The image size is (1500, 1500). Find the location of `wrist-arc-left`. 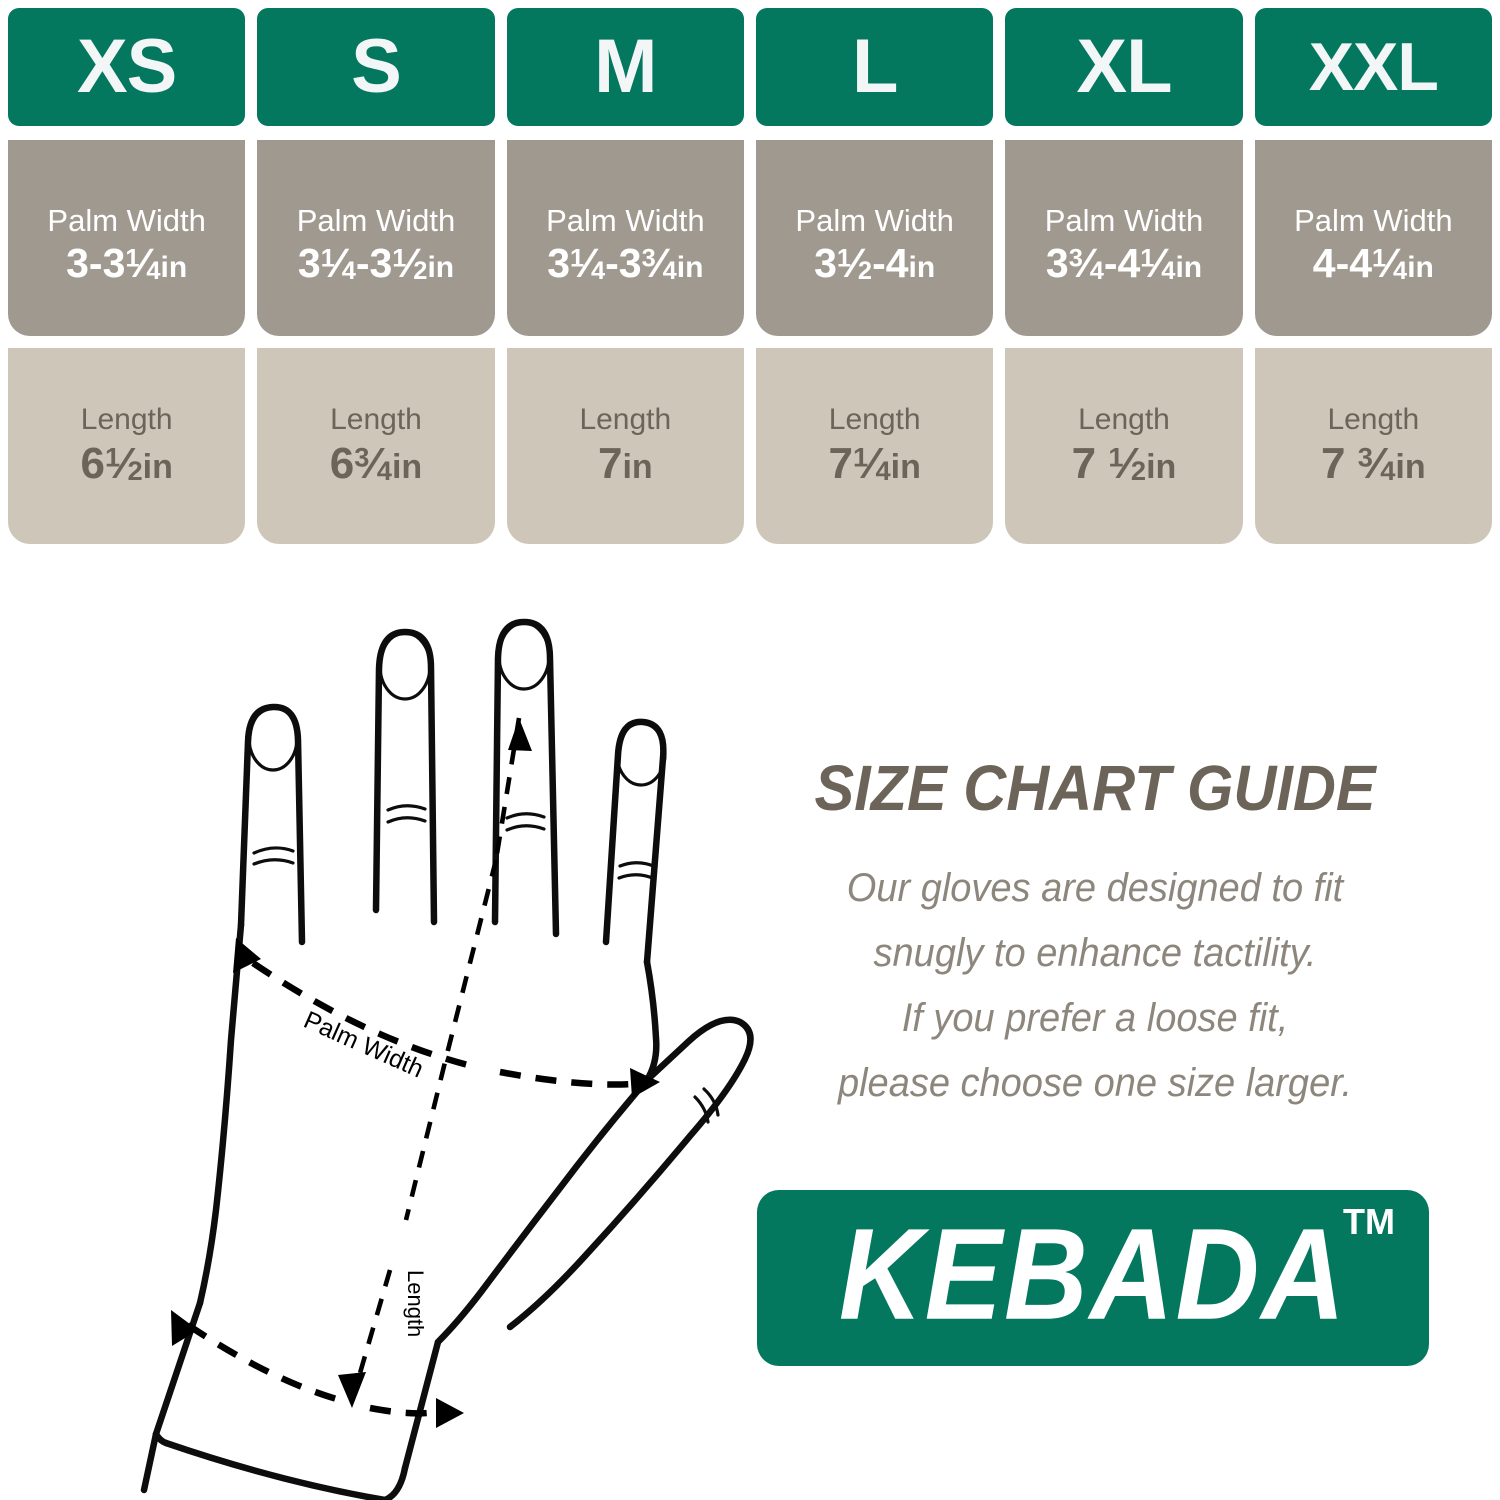

wrist-arc-left is located at coordinates (263, 1363).